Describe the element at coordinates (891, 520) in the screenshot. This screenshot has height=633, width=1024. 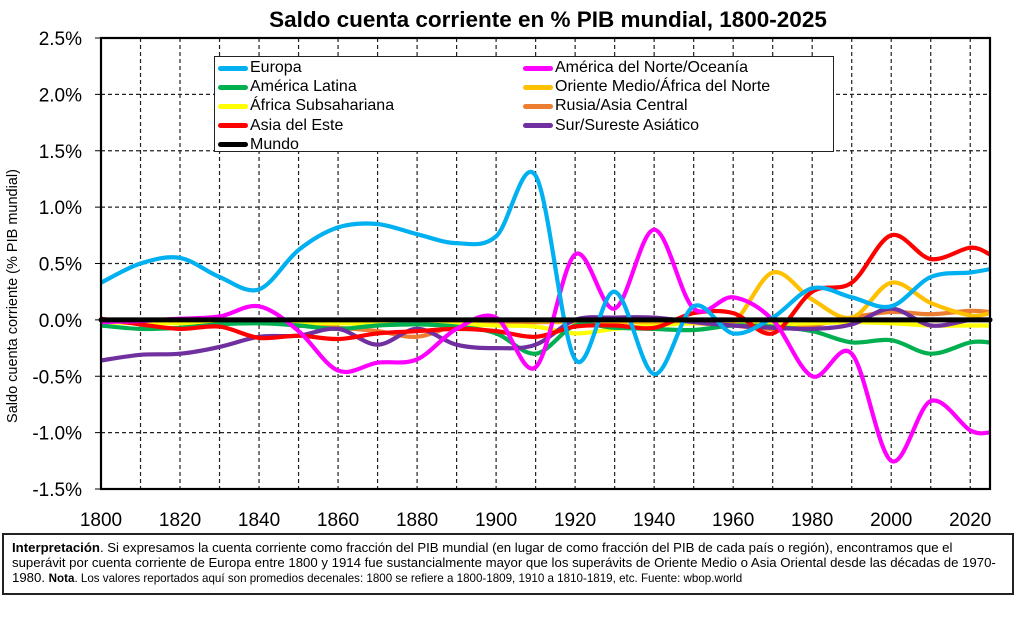
I see `x-tick-label: 2000` at that location.